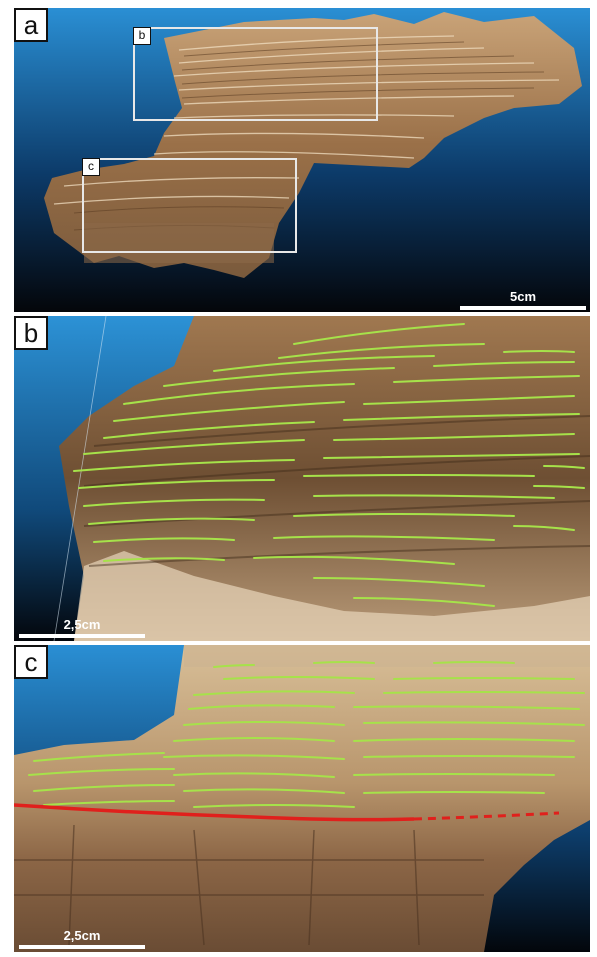  I want to click on lamina-traces-c, so click(306, 734).